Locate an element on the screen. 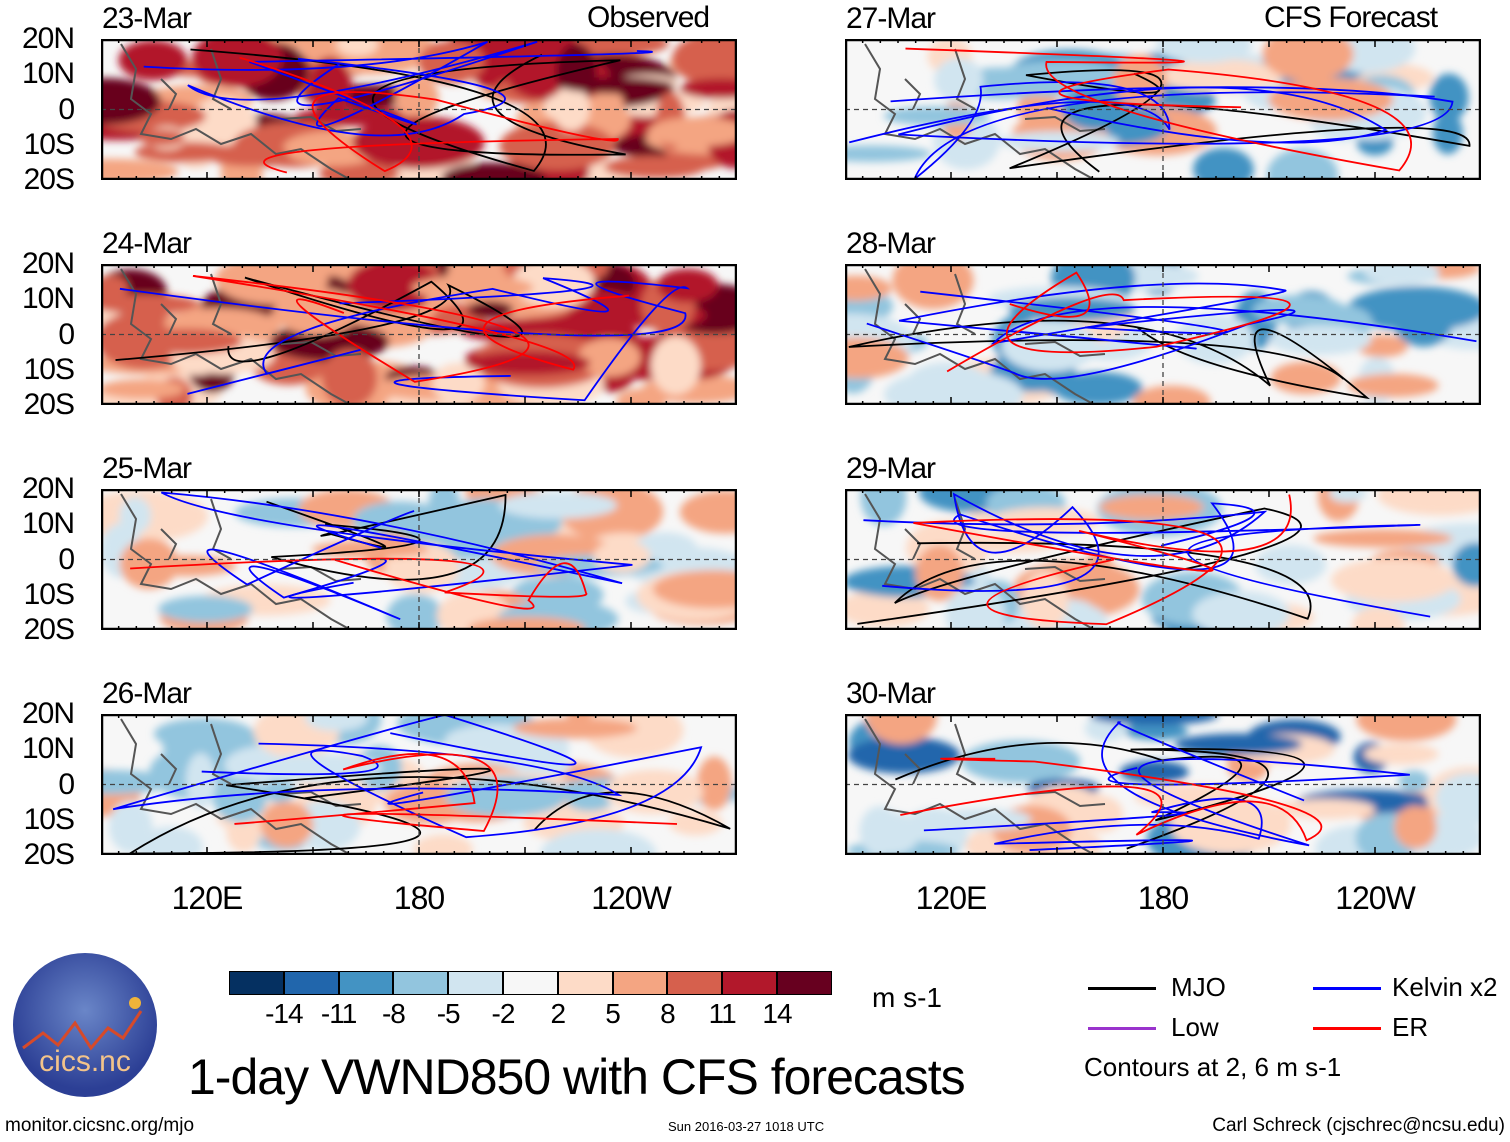 This screenshot has width=1510, height=1142. panel-date: 26-Mar is located at coordinates (147, 693).